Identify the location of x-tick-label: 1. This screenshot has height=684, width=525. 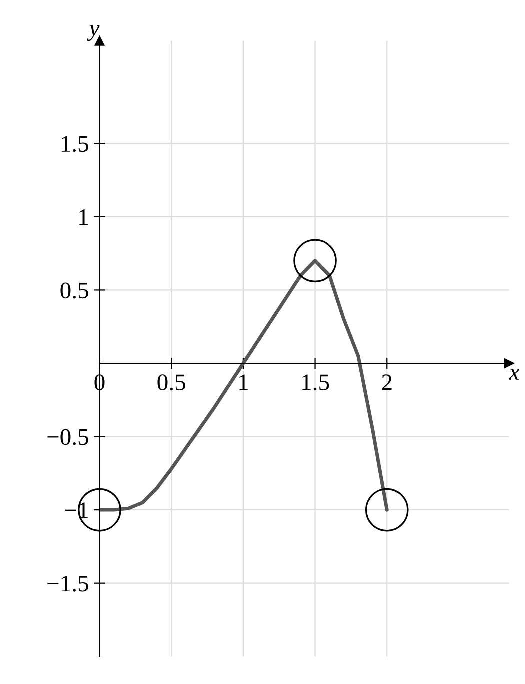
(244, 382).